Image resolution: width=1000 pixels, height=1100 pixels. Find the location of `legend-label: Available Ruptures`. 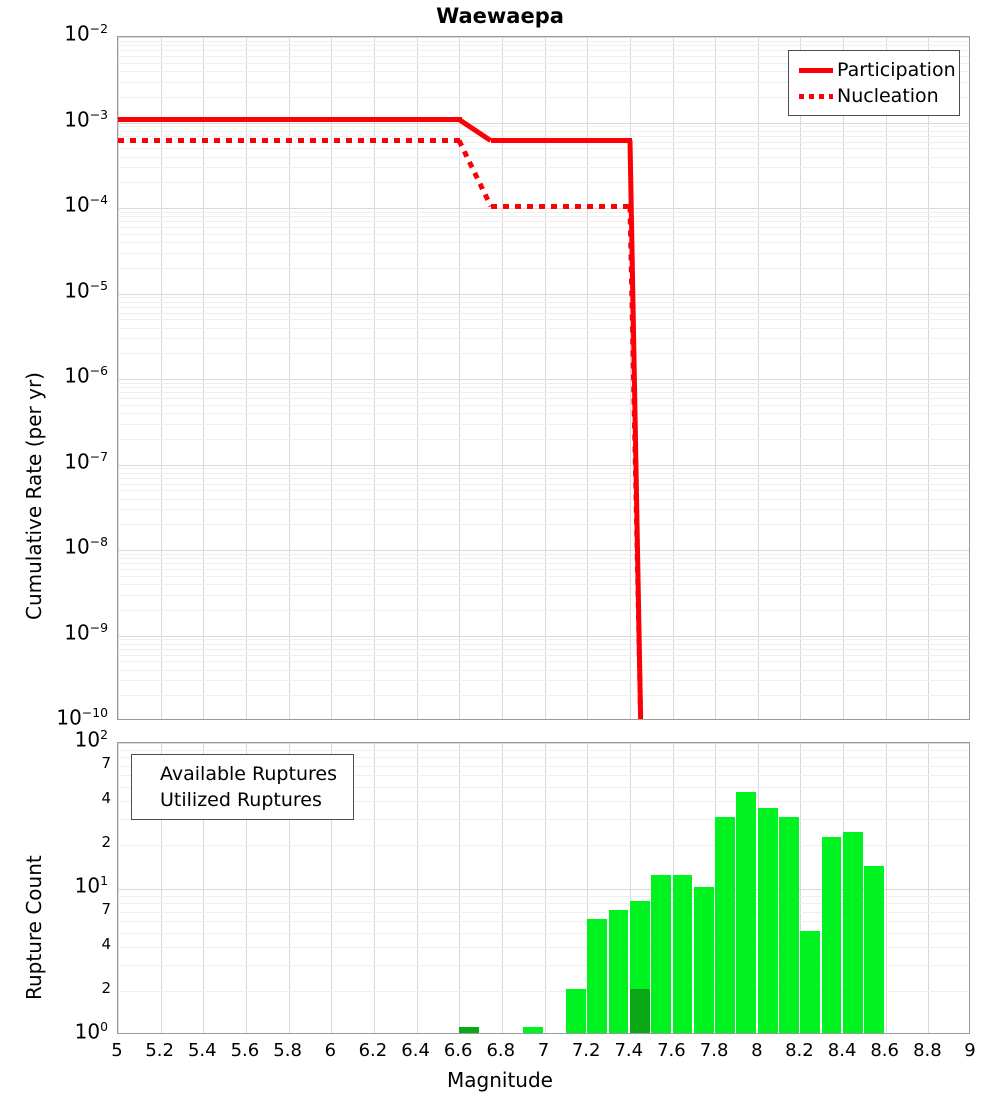

legend-label: Available Ruptures is located at coordinates (248, 774).